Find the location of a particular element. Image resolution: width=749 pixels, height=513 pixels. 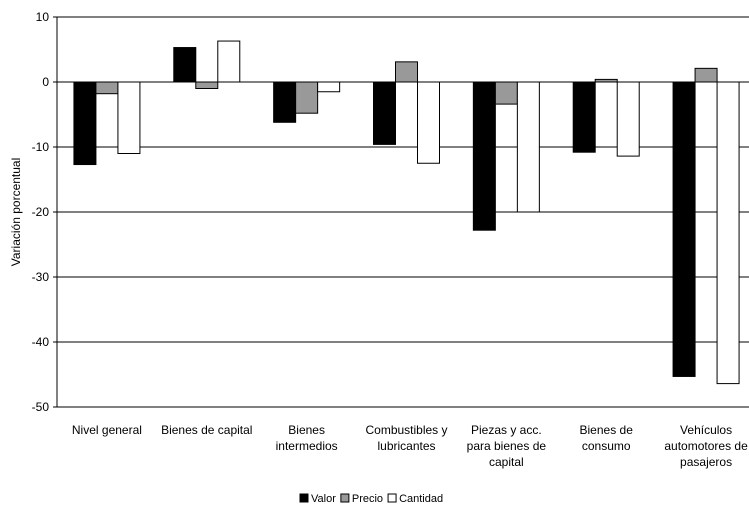

y-axis: 10 0 -10 -20 -30 -40 -50 is located at coordinates (45, 212).